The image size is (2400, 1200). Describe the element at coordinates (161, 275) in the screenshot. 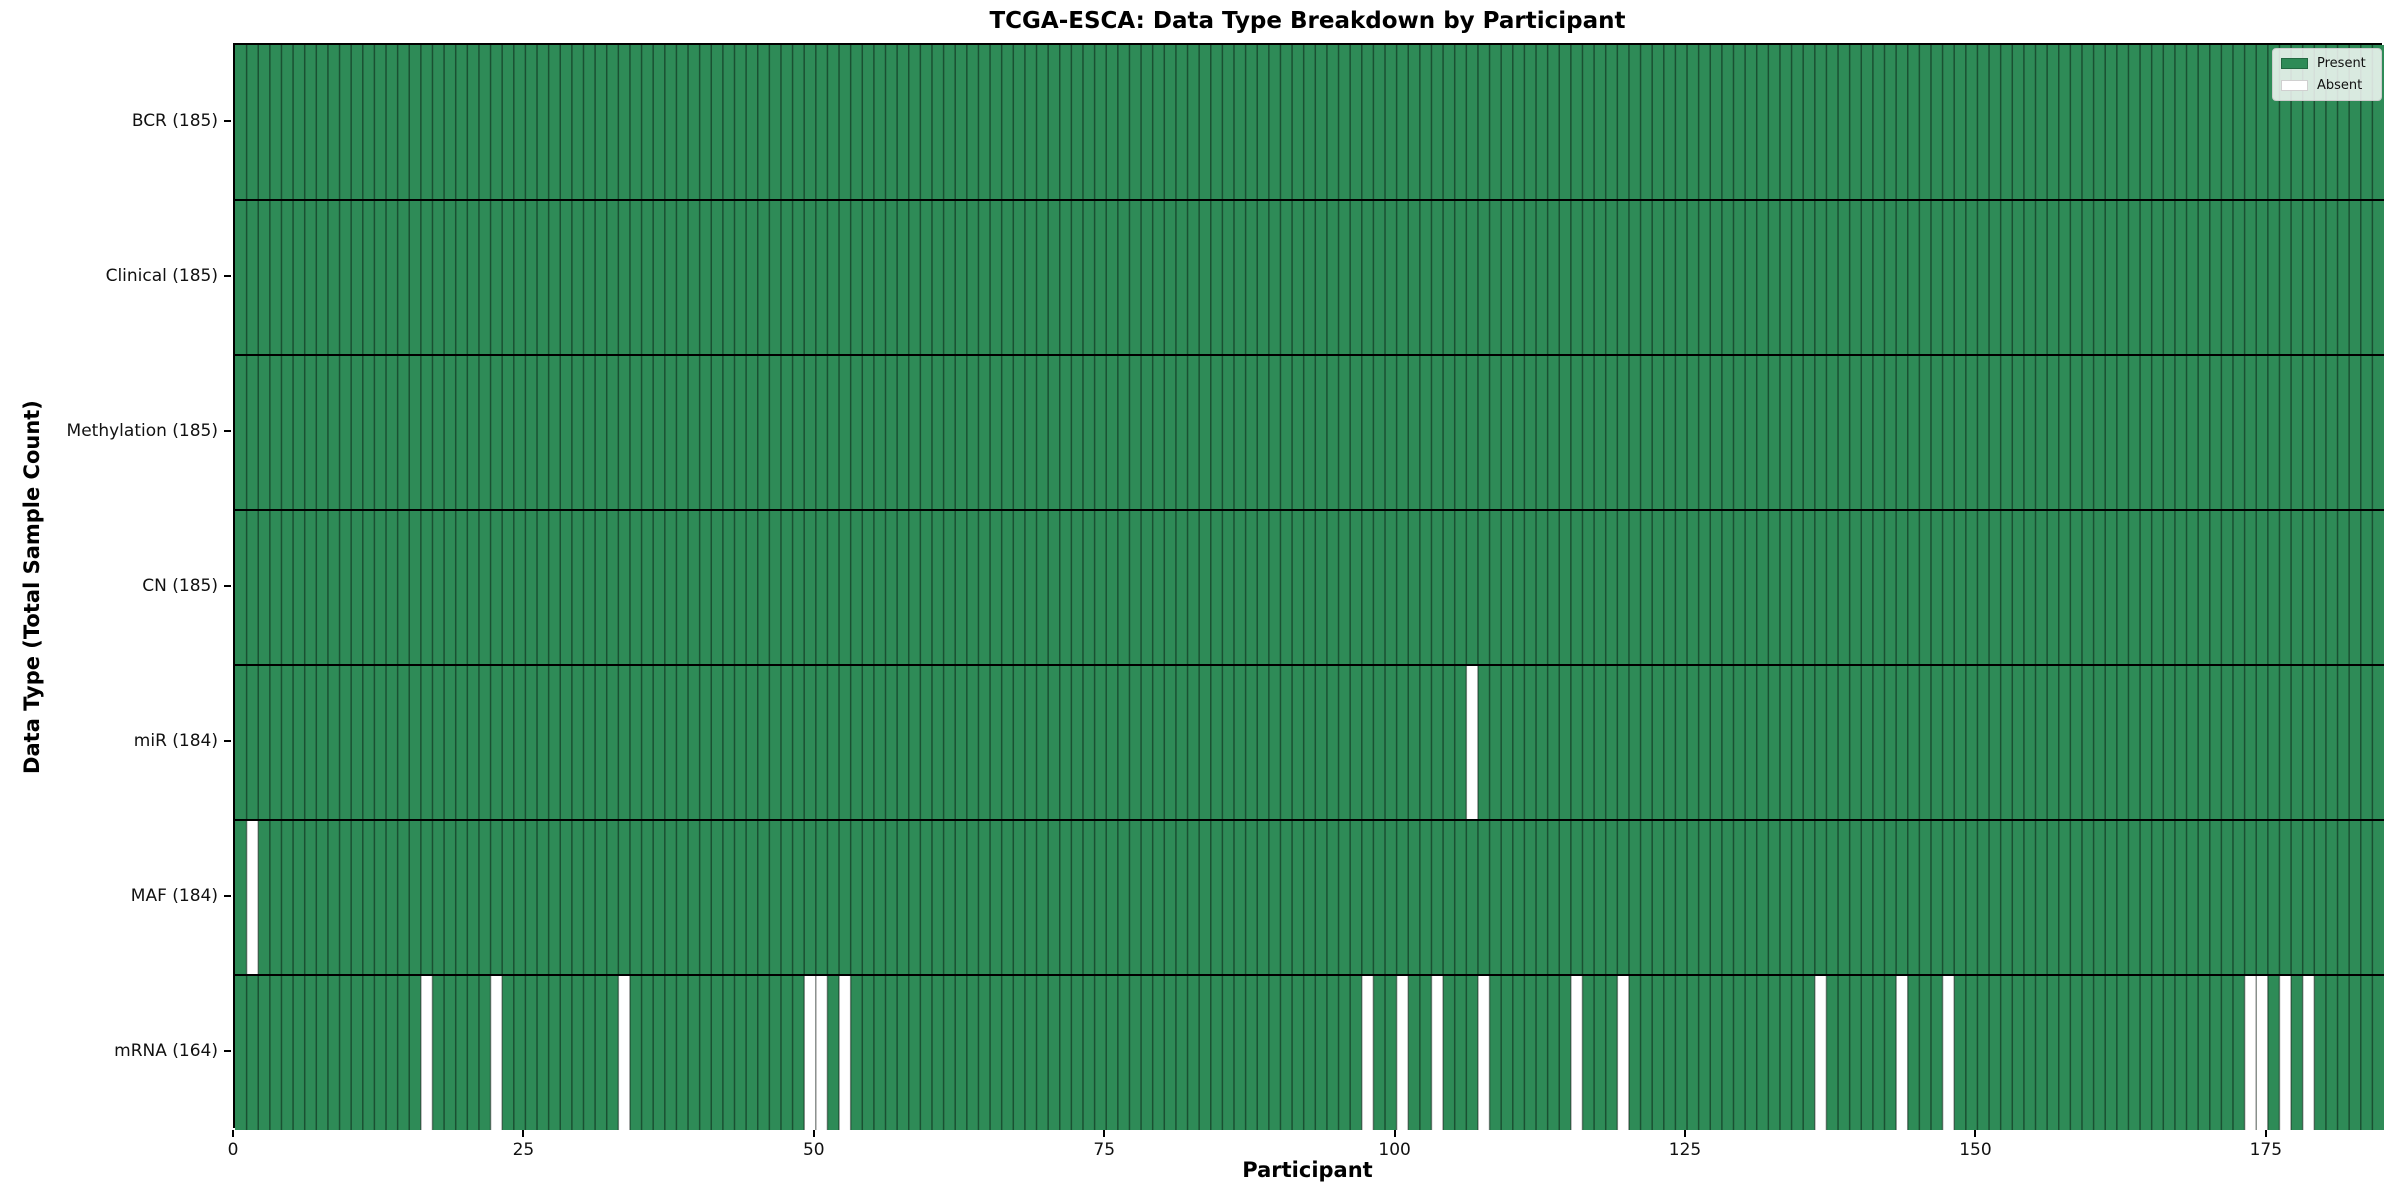

I see `y-tick-label: Clinical (185)` at that location.